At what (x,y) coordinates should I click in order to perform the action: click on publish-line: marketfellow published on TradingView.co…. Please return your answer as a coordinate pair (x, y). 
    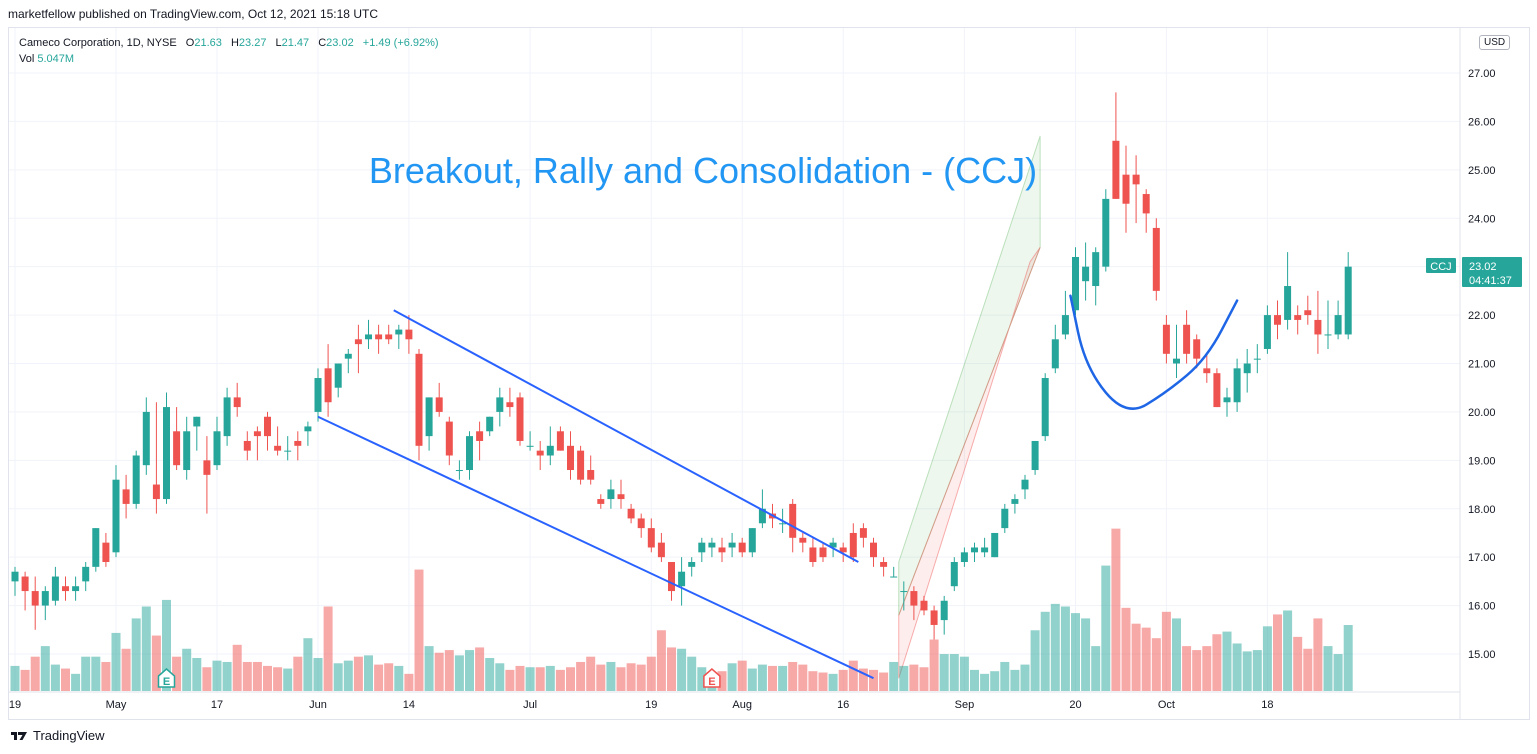
    Looking at the image, I should click on (193, 14).